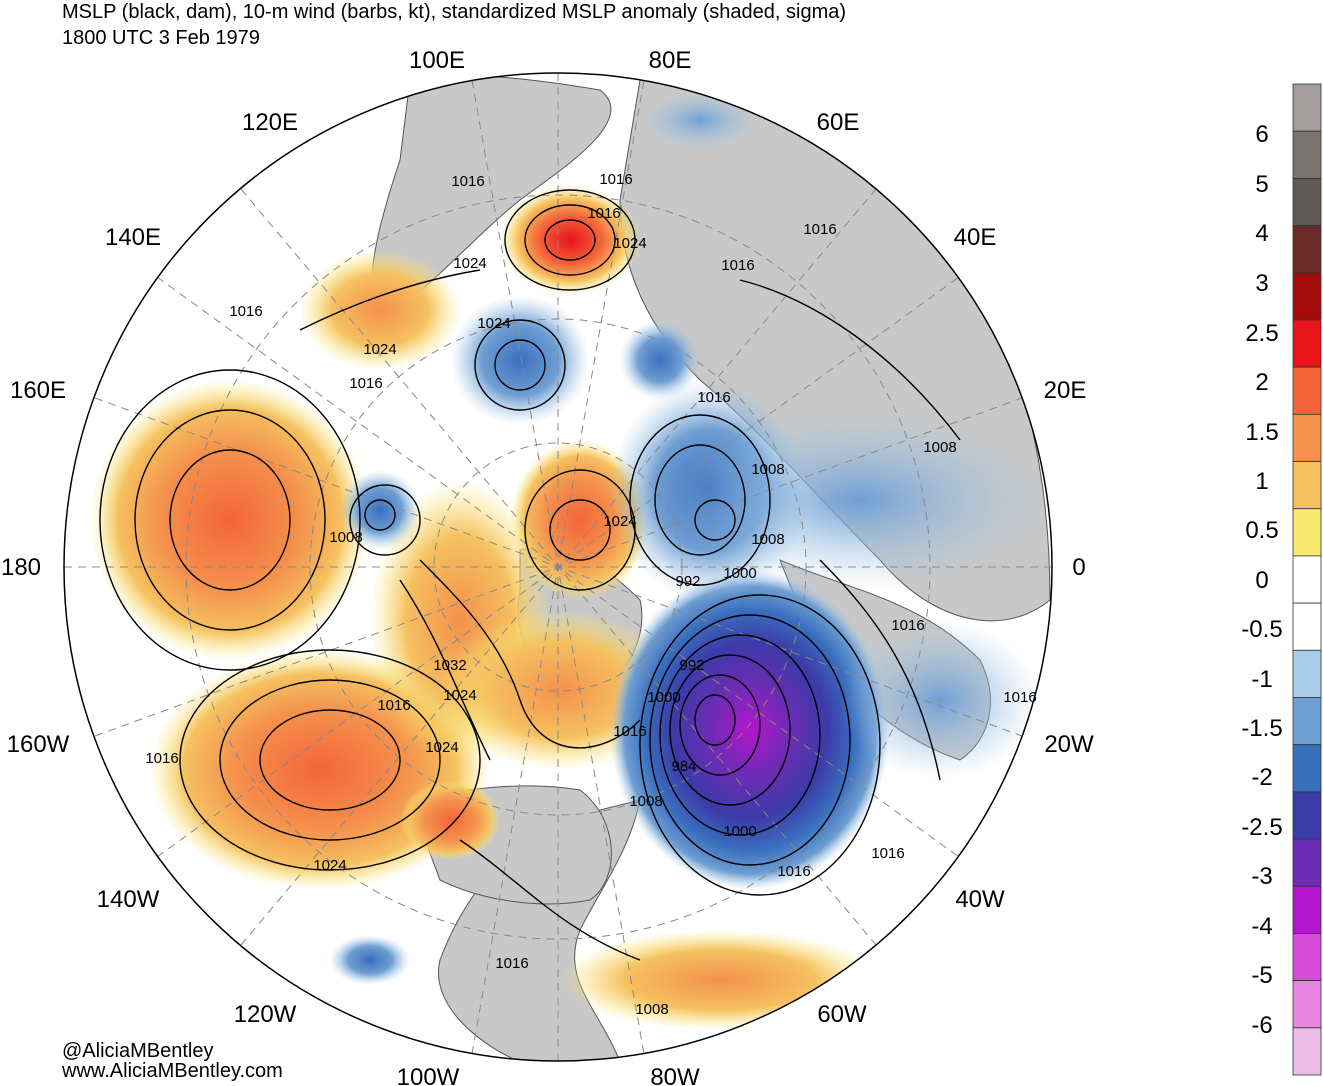  Describe the element at coordinates (1261, 1025) in the screenshot. I see `colorbar-label: -6` at that location.